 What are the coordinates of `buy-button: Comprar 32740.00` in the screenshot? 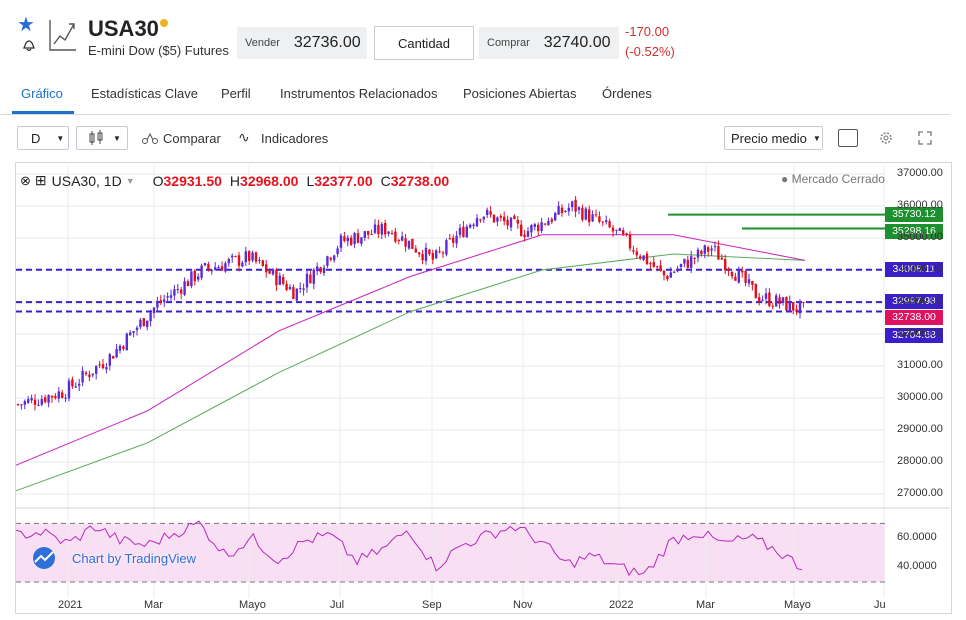 It's located at (549, 43).